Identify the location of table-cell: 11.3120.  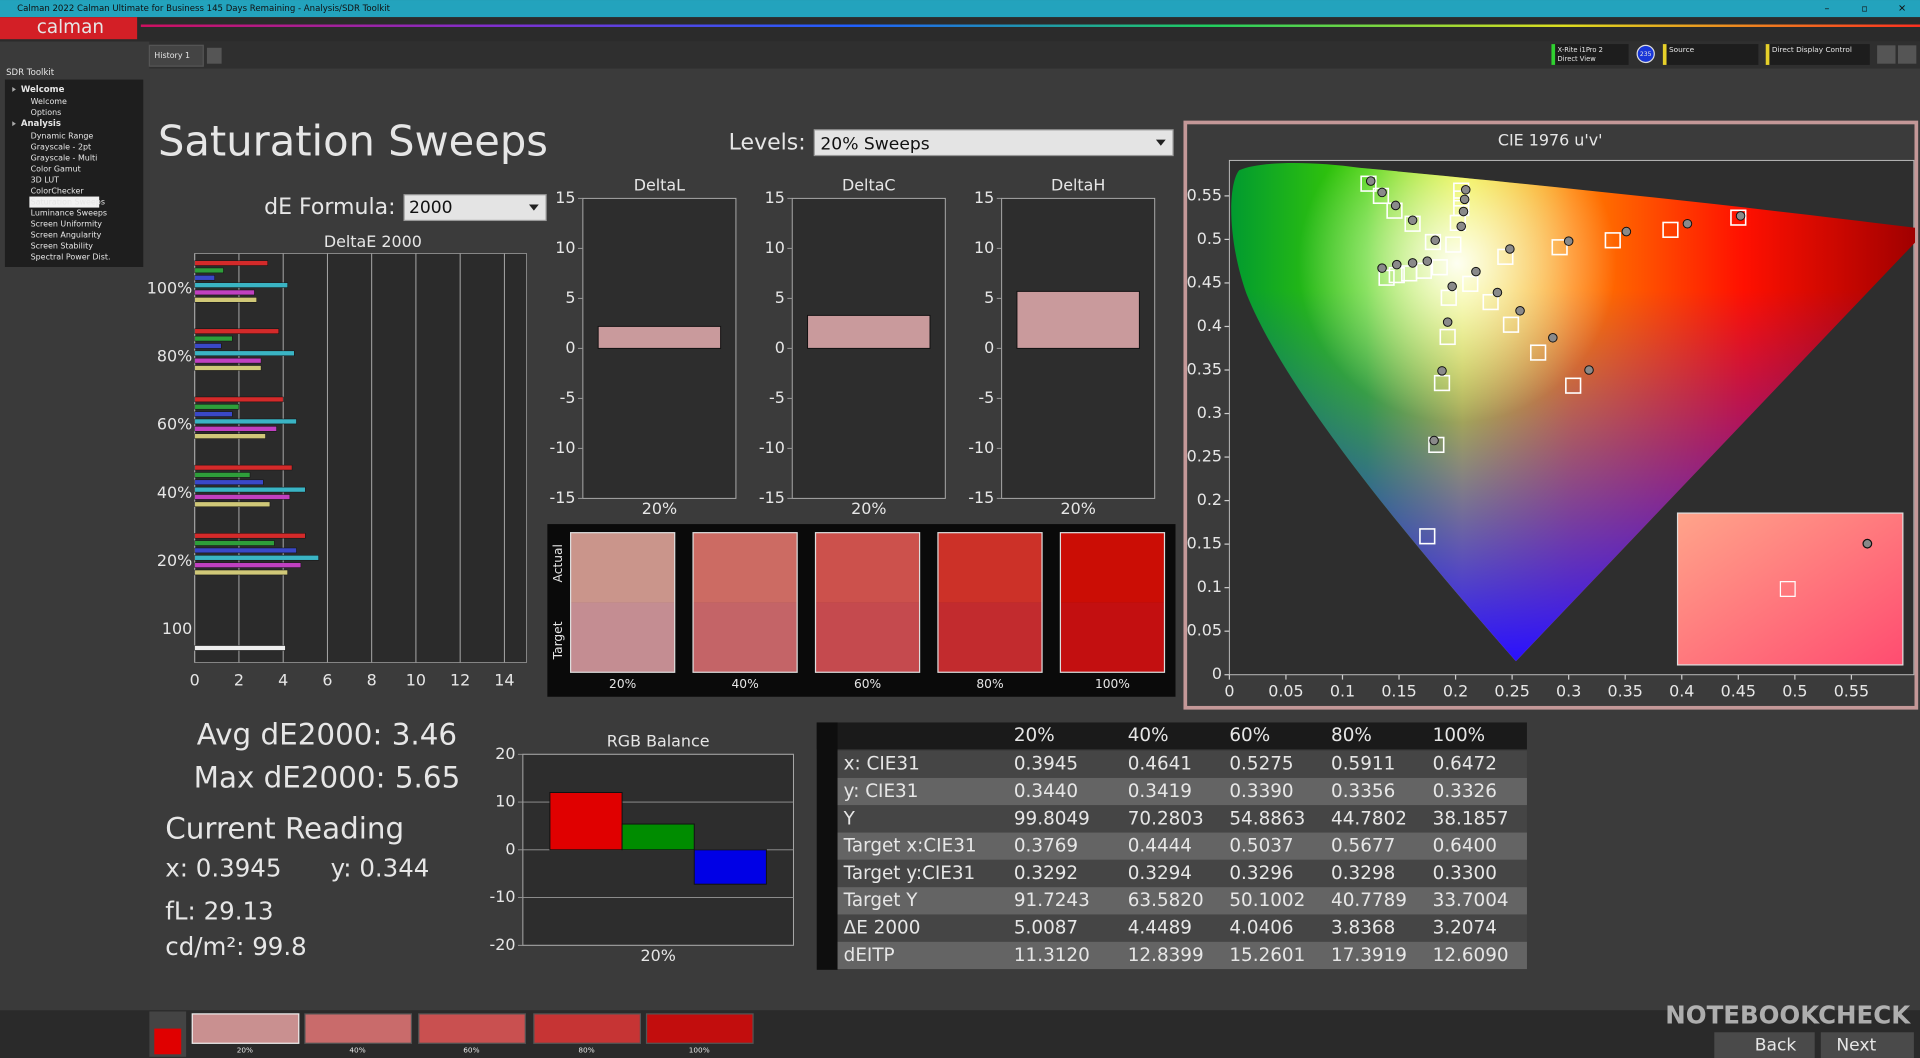
(1052, 955).